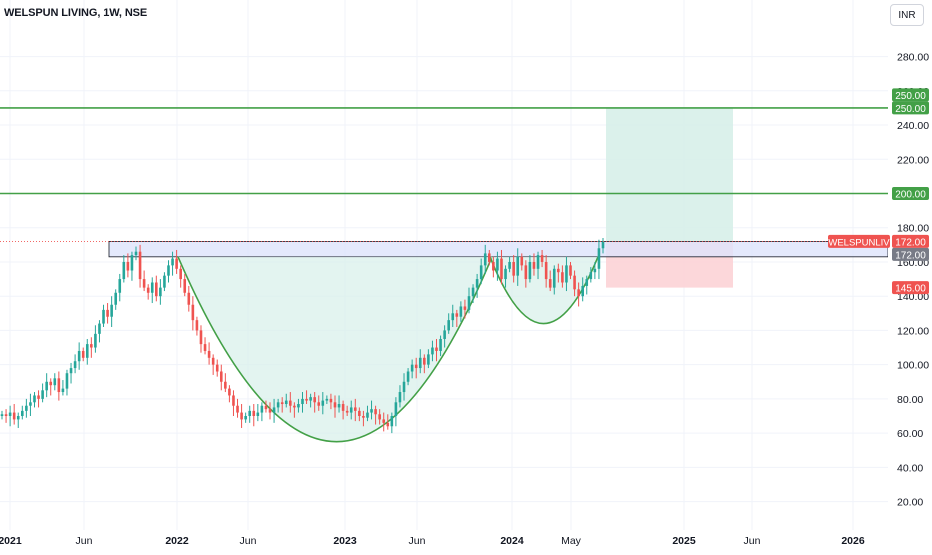 This screenshot has height=555, width=932. Describe the element at coordinates (913, 58) in the screenshot. I see `price-tick-label: 280.00` at that location.